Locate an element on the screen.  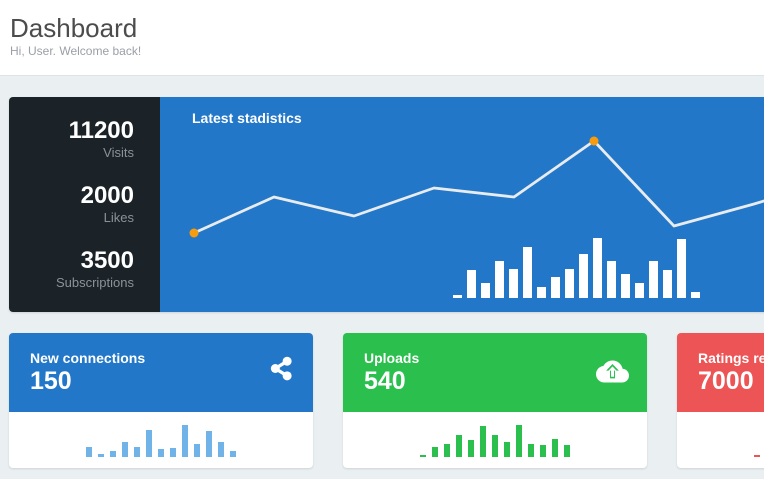
stat-subscriptions: 3500 Subscriptions is located at coordinates (71, 269).